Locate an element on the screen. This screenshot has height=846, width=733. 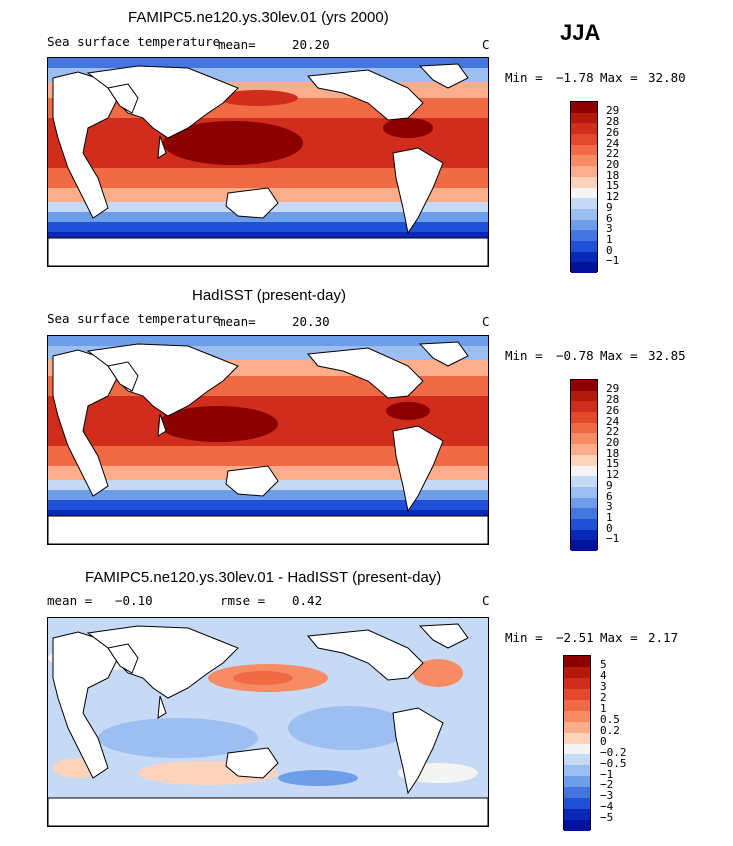
panel2-map-svg is located at coordinates (268, 440).